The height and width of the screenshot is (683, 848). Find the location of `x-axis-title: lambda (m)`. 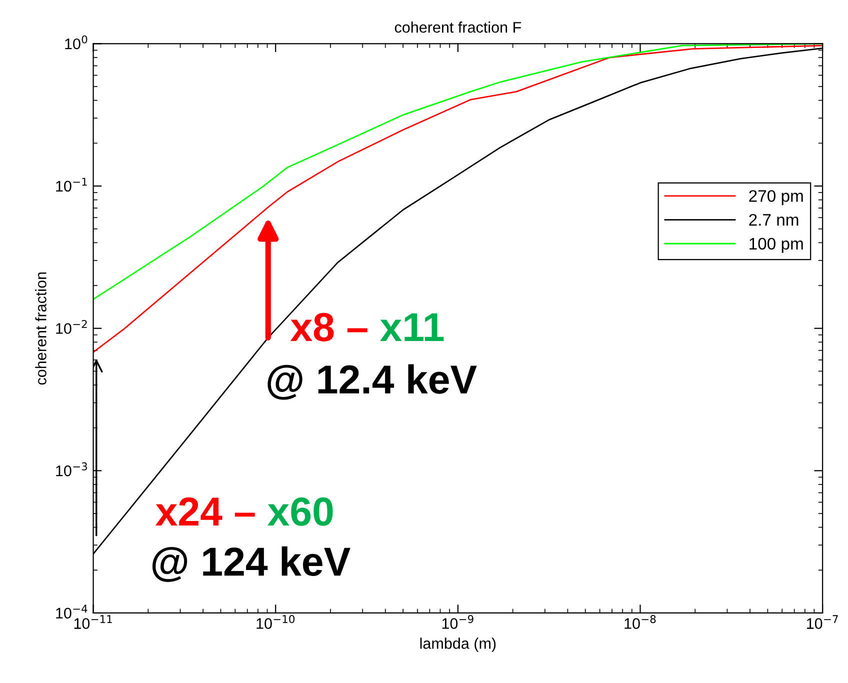

x-axis-title: lambda (m) is located at coordinates (458, 645).